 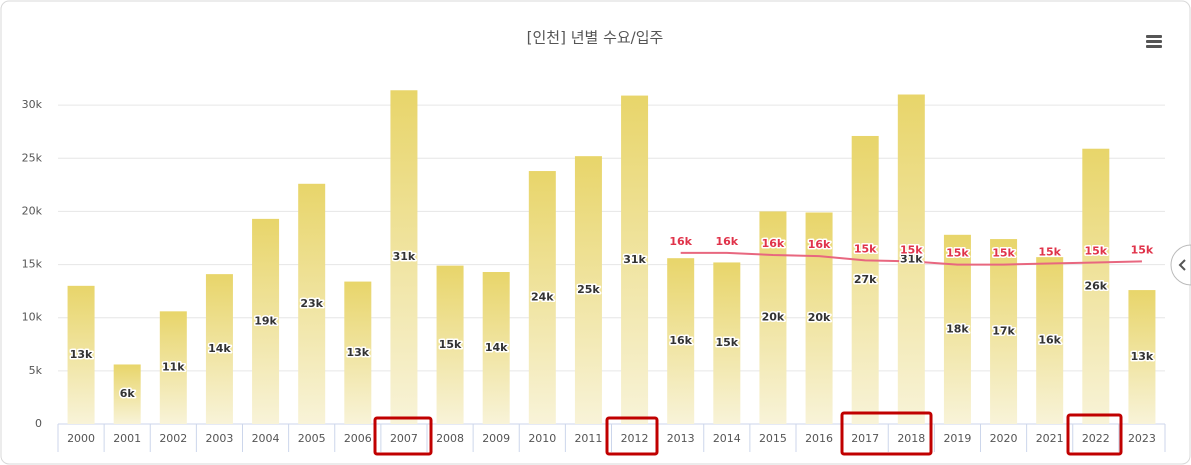 I want to click on x-tick-label: 2016, so click(x=819, y=438).